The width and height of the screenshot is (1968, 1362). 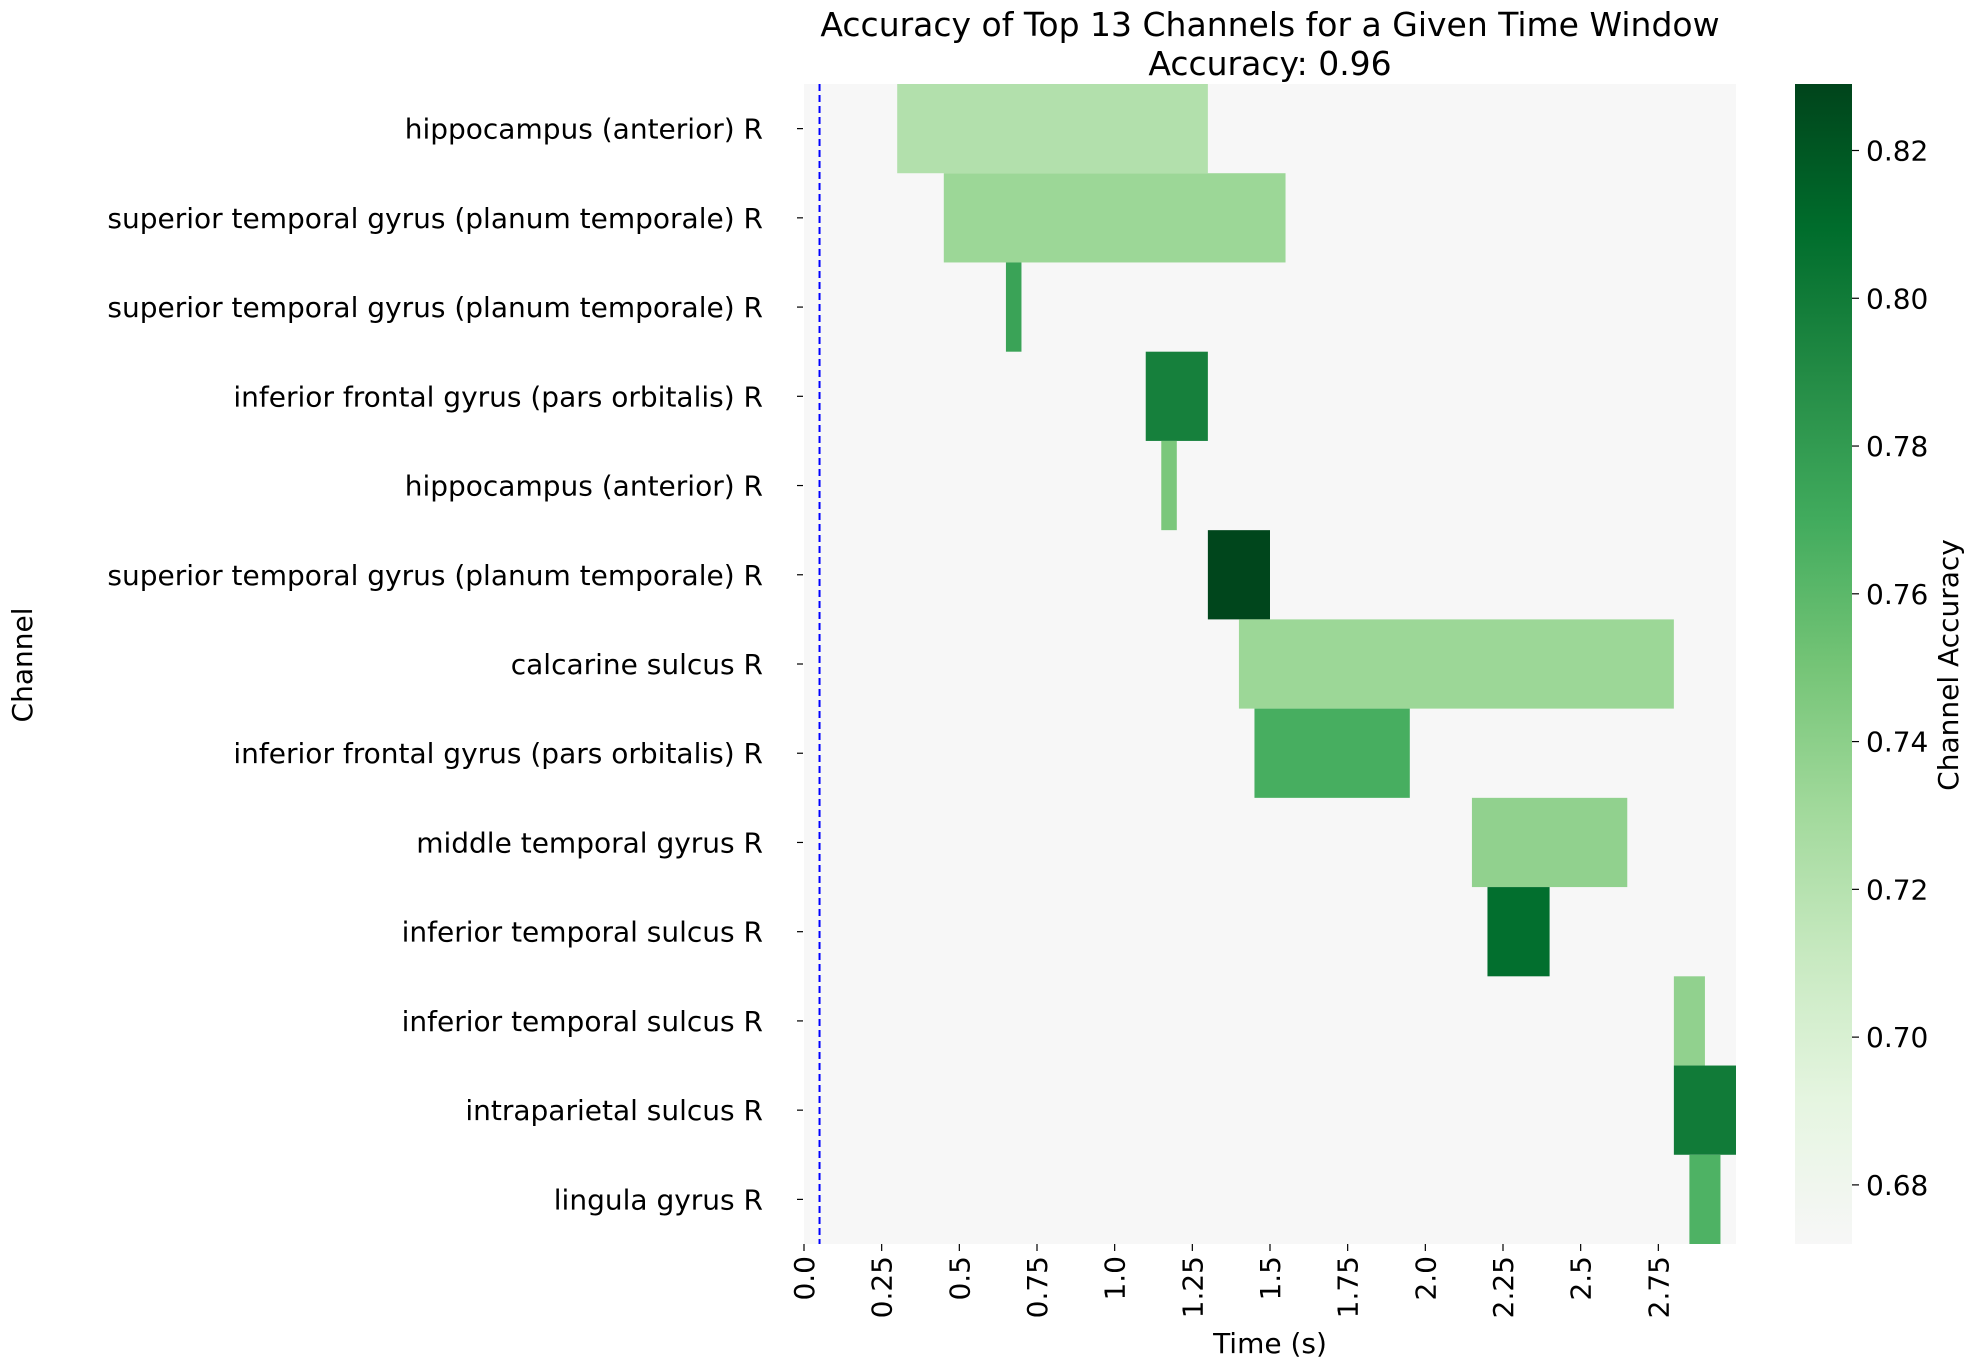 I want to click on colorbar-tick-label: 0.82, so click(x=1897, y=150).